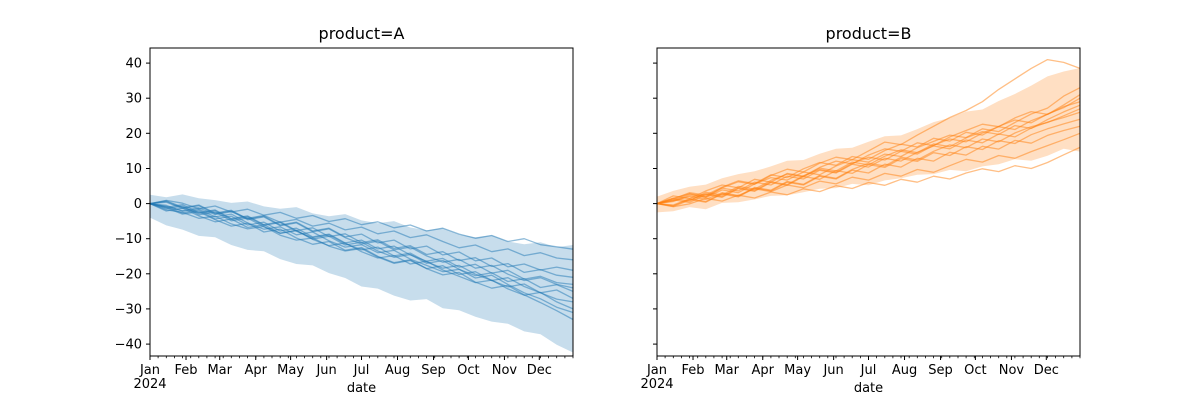 The image size is (1200, 400). Describe the element at coordinates (133, 64) in the screenshot. I see `y-tick-label: 40` at that location.